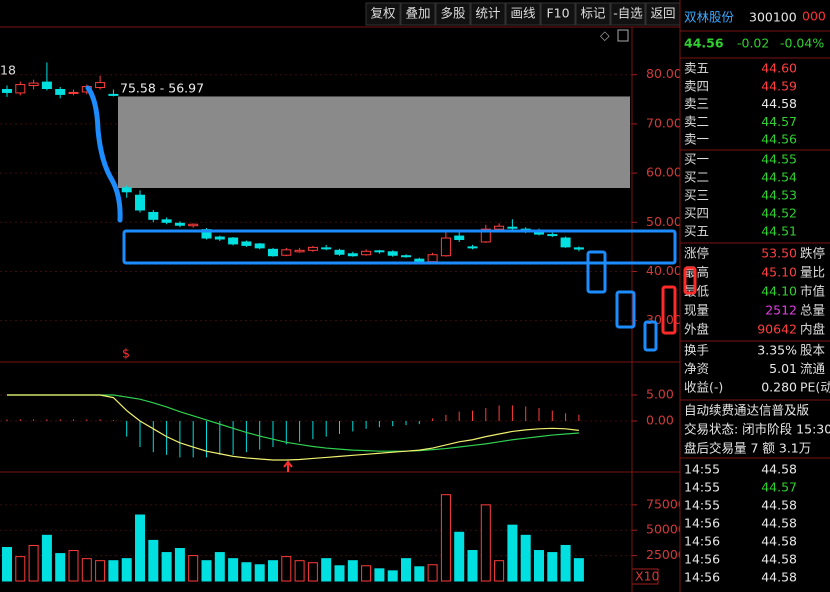  What do you see at coordinates (812, 253) in the screenshot?
I see `row-label: 跌停` at bounding box center [812, 253].